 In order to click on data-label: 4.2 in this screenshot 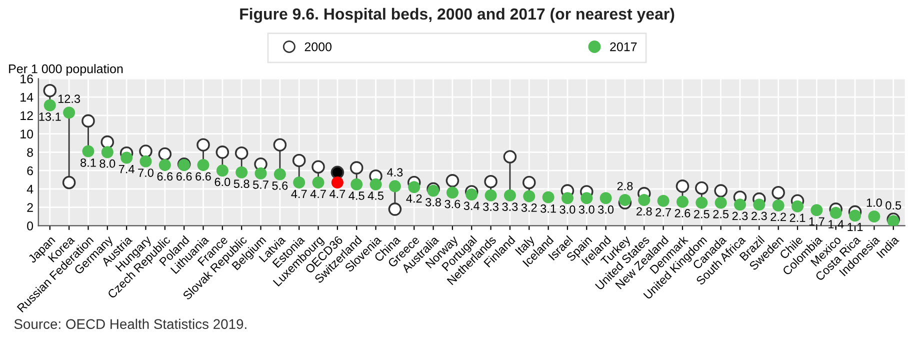, I will do `click(414, 198)`.